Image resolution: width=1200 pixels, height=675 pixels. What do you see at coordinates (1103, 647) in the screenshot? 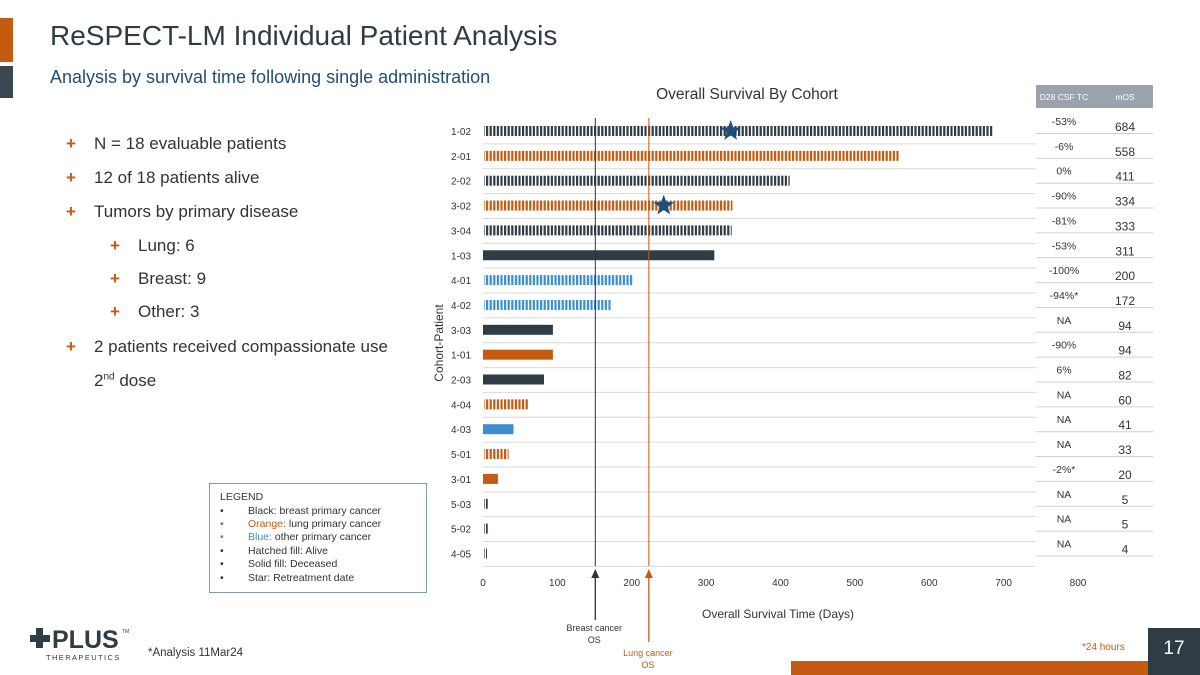
I see `hours-footnote: *24 hours` at bounding box center [1103, 647].